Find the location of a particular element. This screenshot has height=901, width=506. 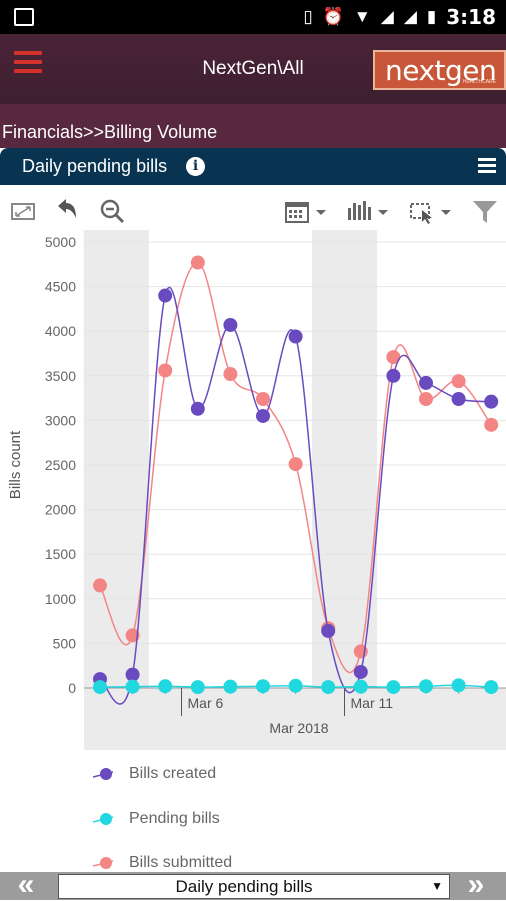

legend-label: Bills created is located at coordinates (173, 773).